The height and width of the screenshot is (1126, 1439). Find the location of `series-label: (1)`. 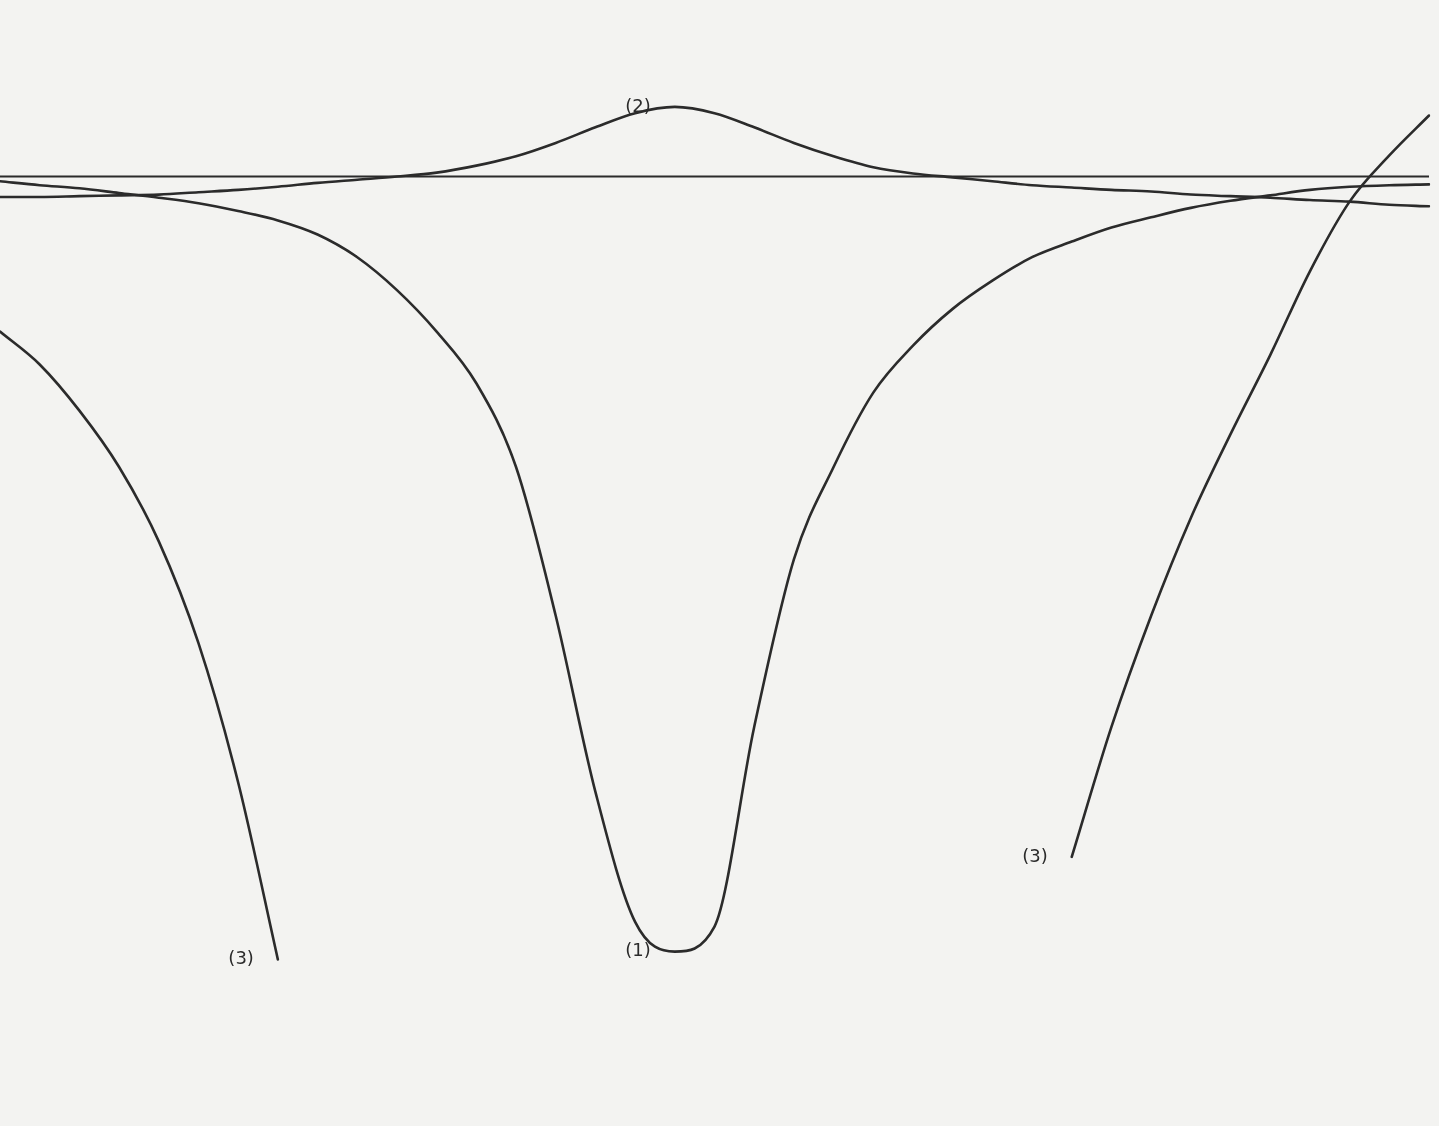

series-label: (1) is located at coordinates (638, 950).